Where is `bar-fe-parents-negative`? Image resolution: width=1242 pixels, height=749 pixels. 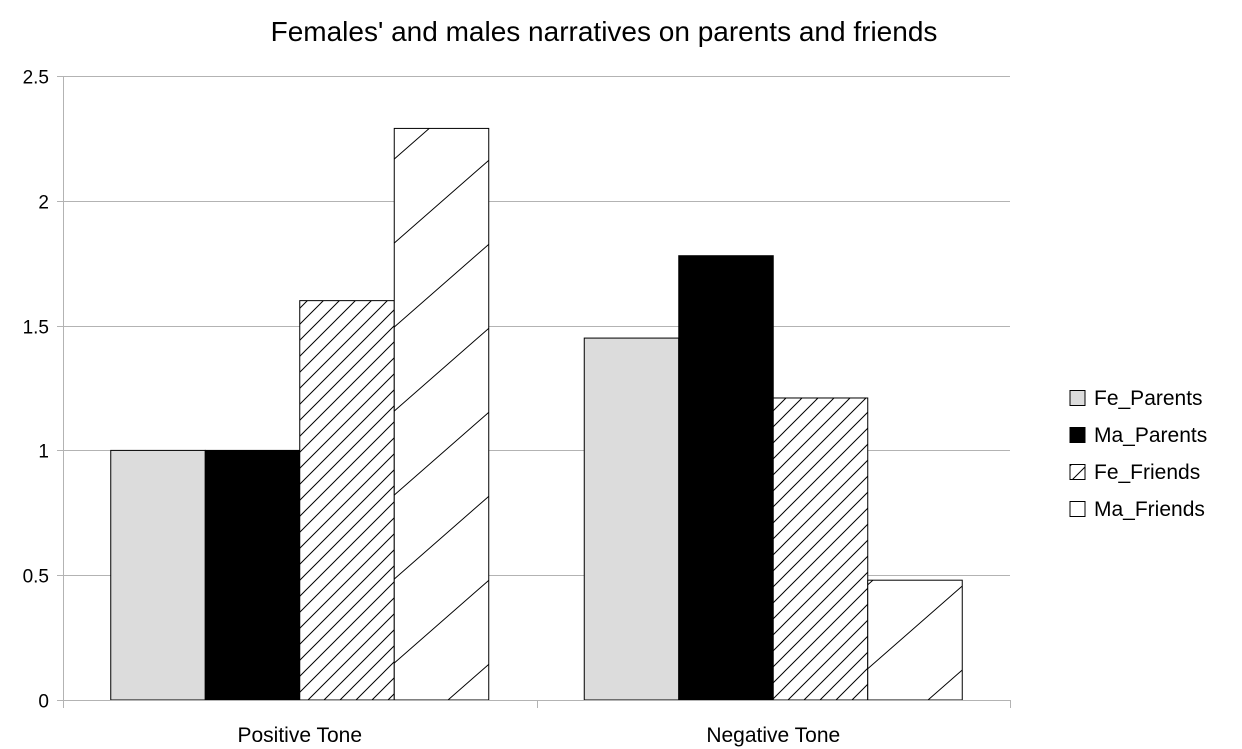 bar-fe-parents-negative is located at coordinates (631, 519).